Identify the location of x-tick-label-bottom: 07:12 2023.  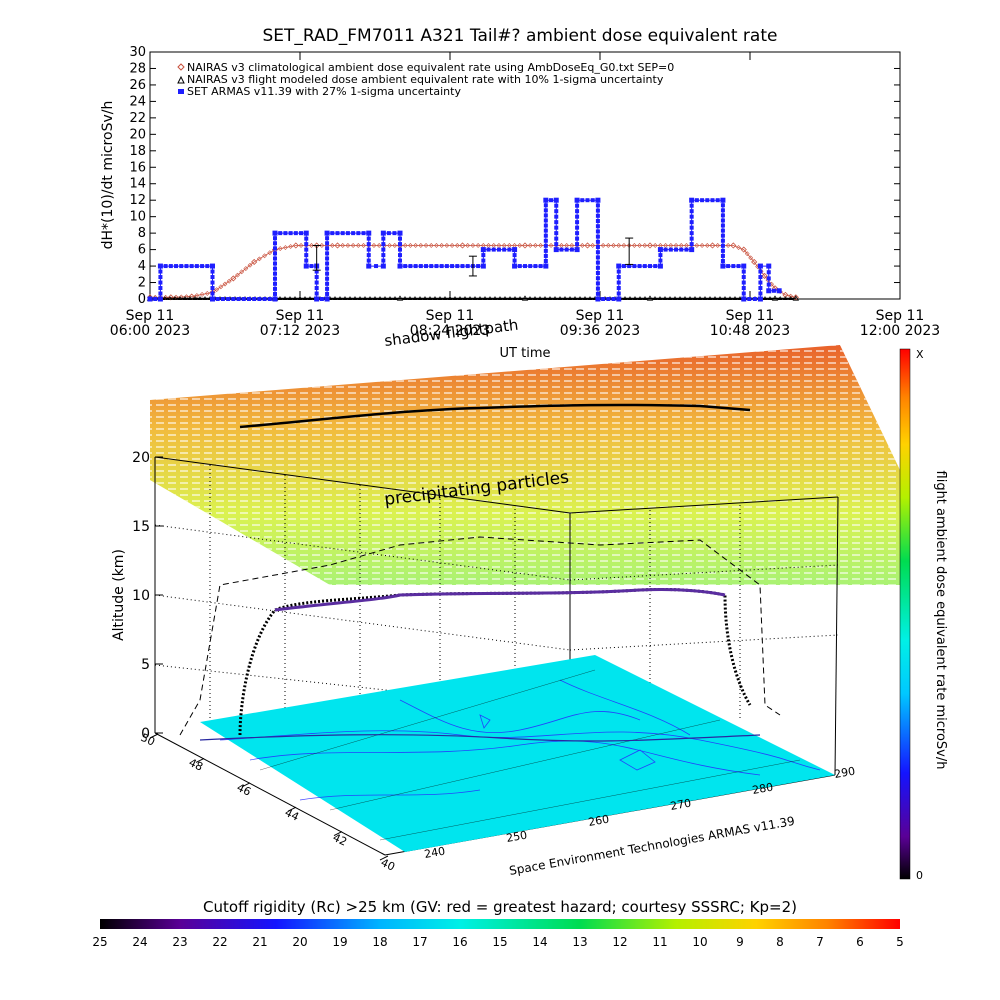
(300, 331).